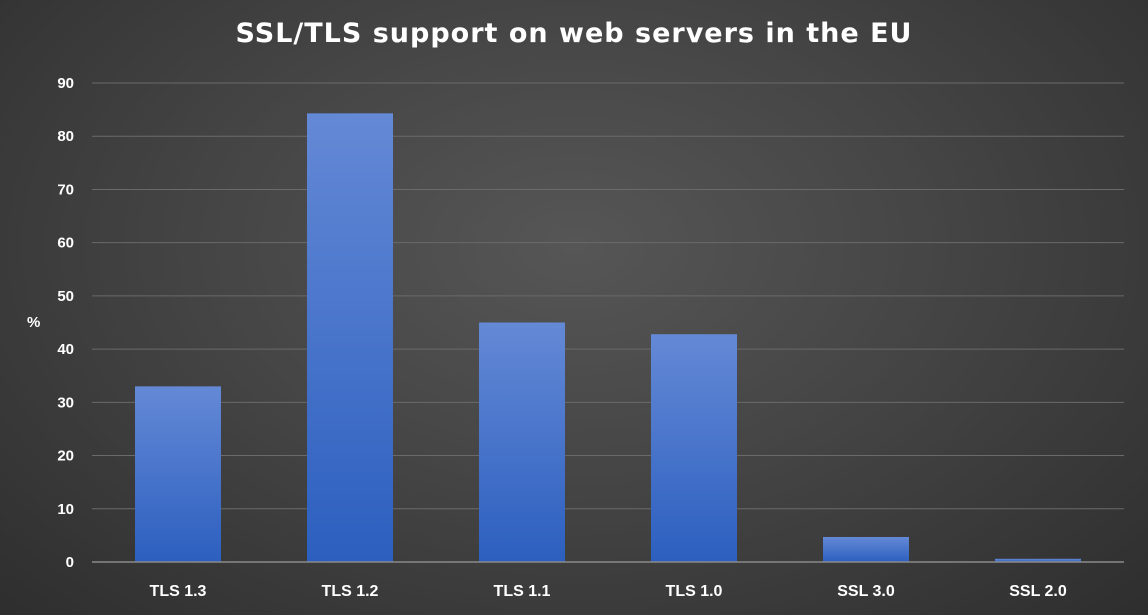 Image resolution: width=1148 pixels, height=615 pixels. What do you see at coordinates (65, 83) in the screenshot?
I see `y-tick-label: 90` at bounding box center [65, 83].